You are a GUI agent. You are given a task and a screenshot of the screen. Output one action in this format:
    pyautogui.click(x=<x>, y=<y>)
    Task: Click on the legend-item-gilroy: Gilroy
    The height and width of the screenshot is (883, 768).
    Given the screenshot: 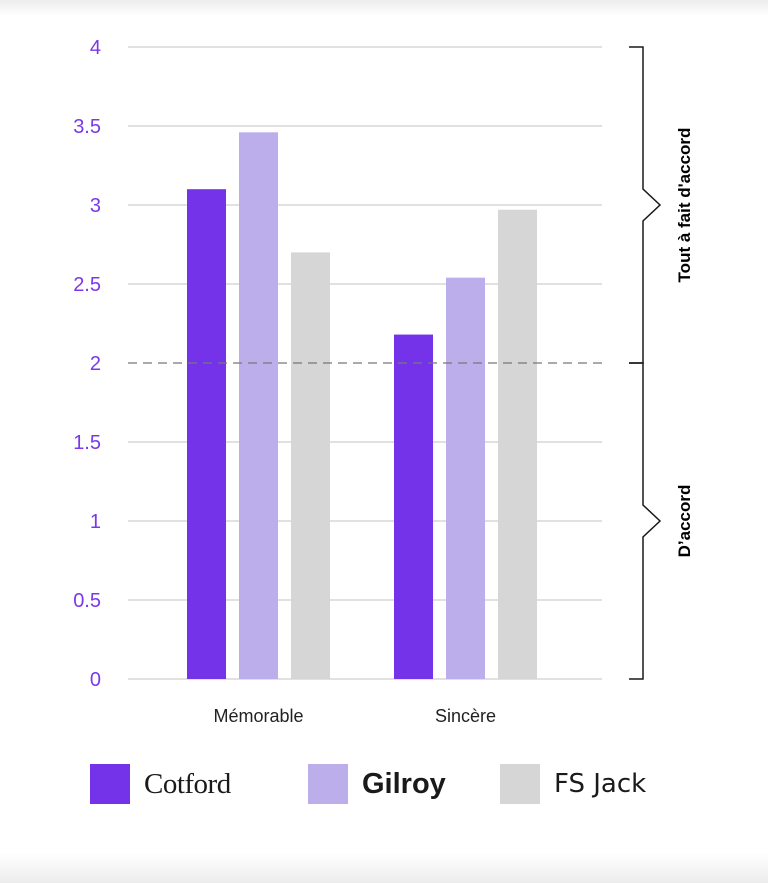 What is the action you would take?
    pyautogui.click(x=377, y=784)
    